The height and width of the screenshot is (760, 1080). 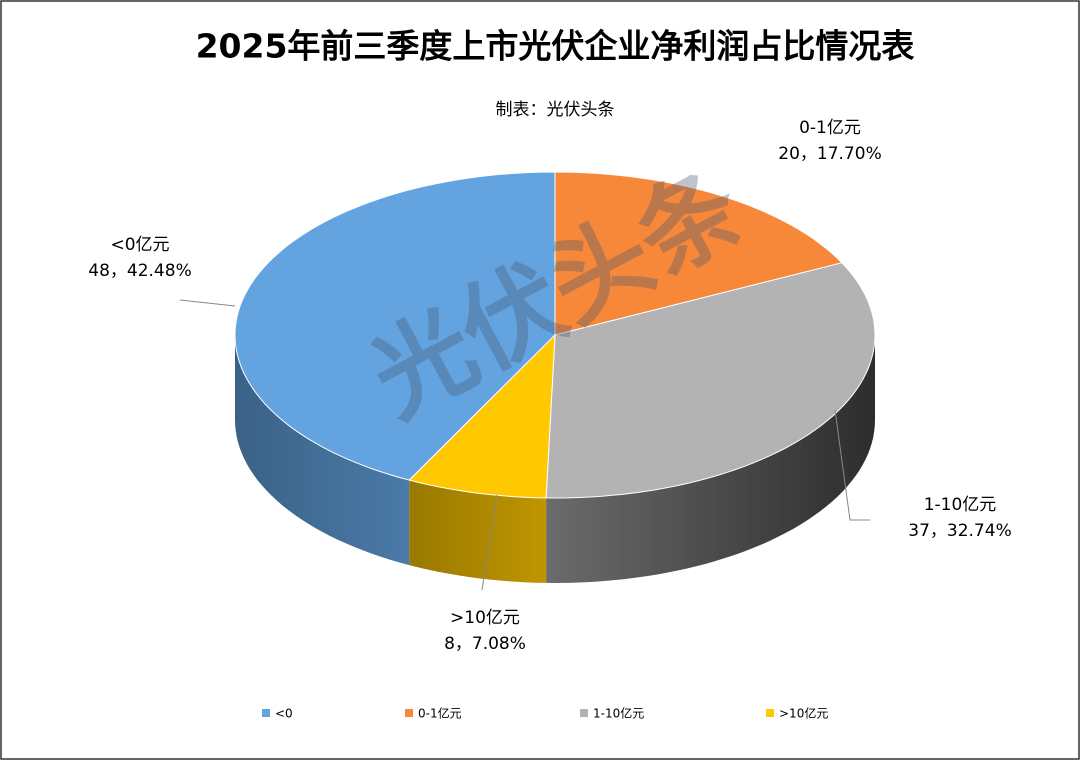 I want to click on legend-label: >10亿元, so click(x=803, y=713).